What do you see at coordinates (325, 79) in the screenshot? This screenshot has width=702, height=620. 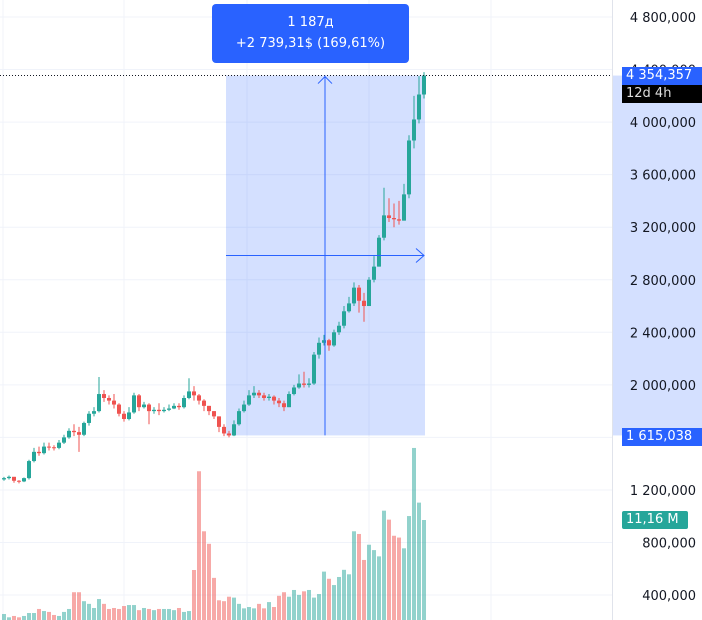 I see `arrowhead-up-icon` at bounding box center [325, 79].